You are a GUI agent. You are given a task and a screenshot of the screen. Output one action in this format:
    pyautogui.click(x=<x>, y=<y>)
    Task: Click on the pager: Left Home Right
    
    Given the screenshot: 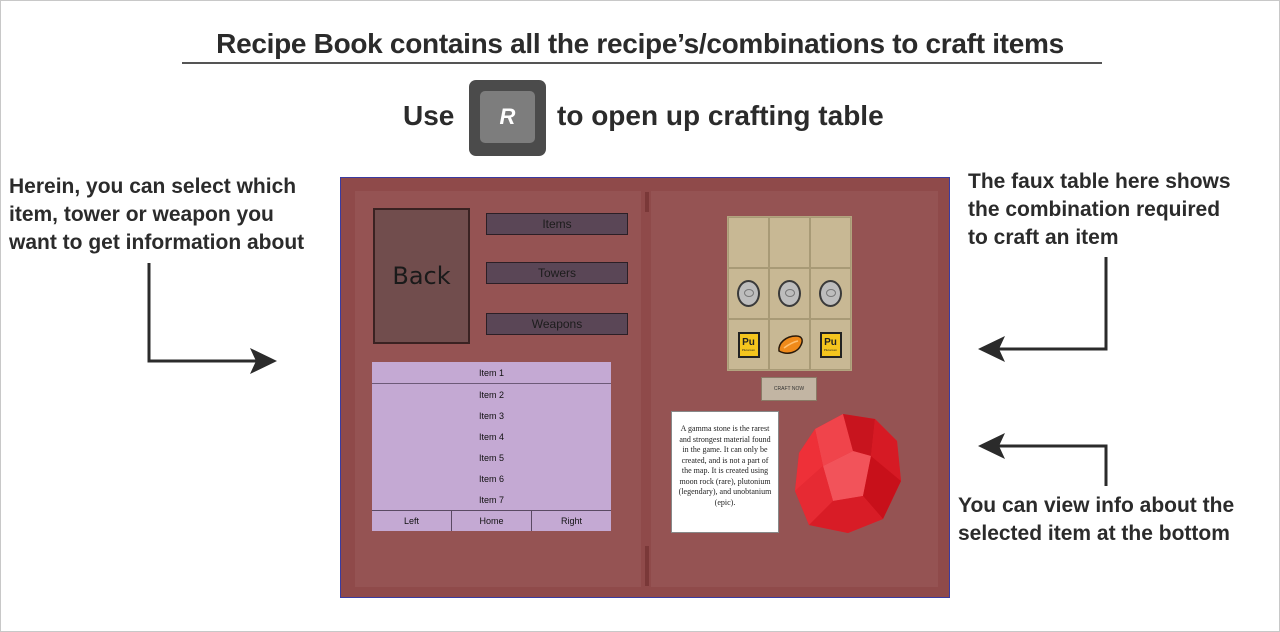 What is the action you would take?
    pyautogui.click(x=491, y=520)
    